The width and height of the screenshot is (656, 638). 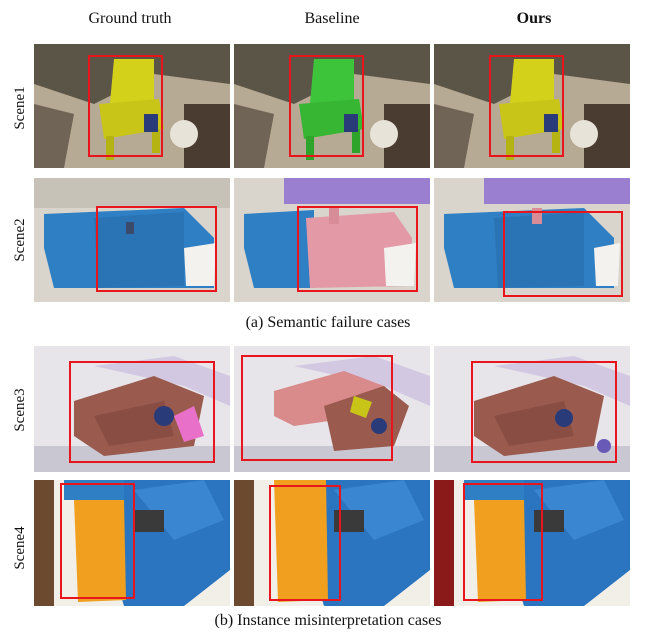 I want to click on scene4-ours-image, so click(x=532, y=543).